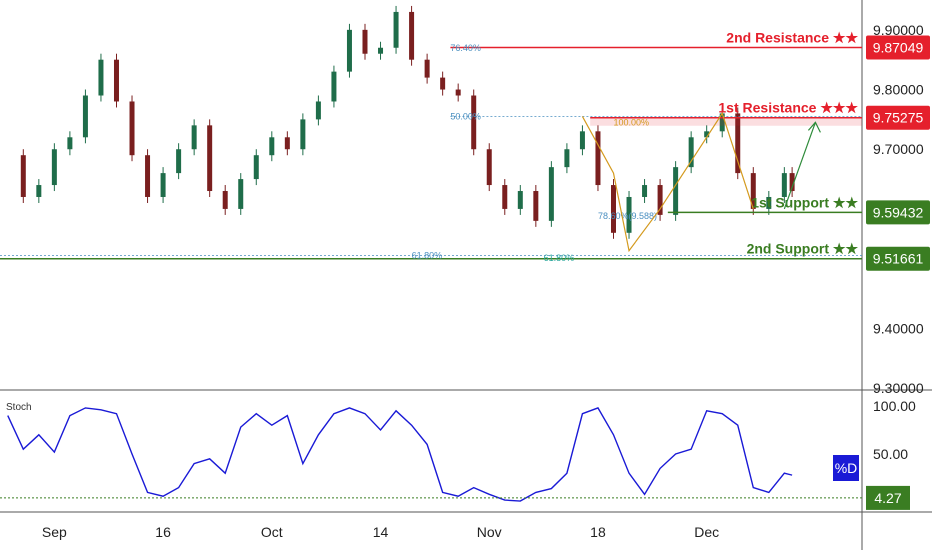 This screenshot has width=932, height=550. I want to click on fib-label: 78.60%(9.588), so click(627, 216).